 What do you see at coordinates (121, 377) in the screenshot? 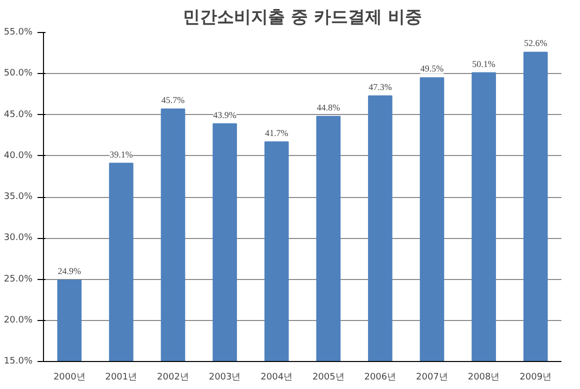
I see `x-tick-label: 2001년` at bounding box center [121, 377].